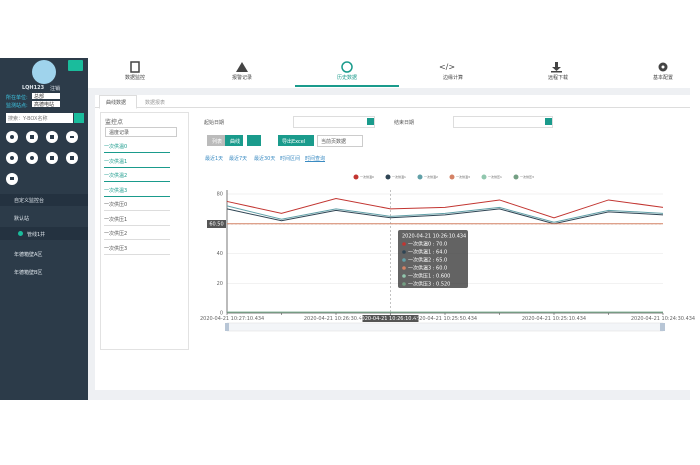 Image resolution: width=700 pixels, height=465 pixels. I want to click on point-item: 一次供温1, so click(137, 163).